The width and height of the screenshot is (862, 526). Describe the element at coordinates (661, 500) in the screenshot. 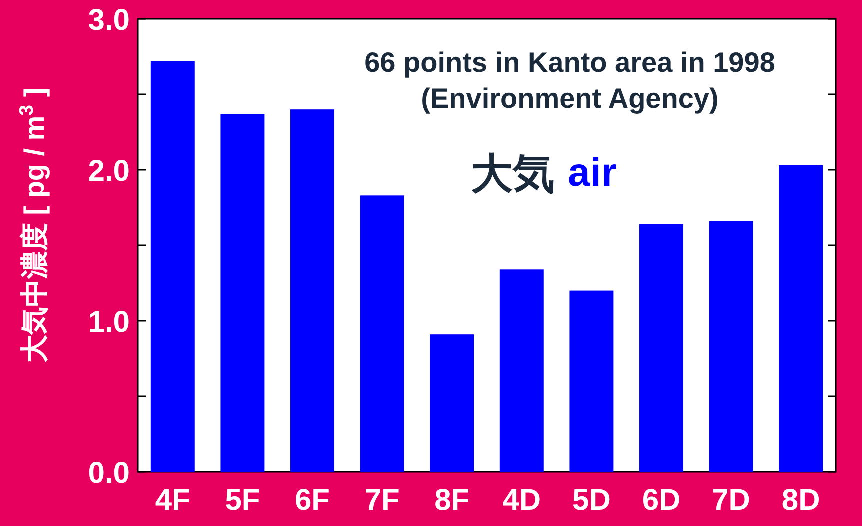

I see `x-tick-label: 6D` at that location.